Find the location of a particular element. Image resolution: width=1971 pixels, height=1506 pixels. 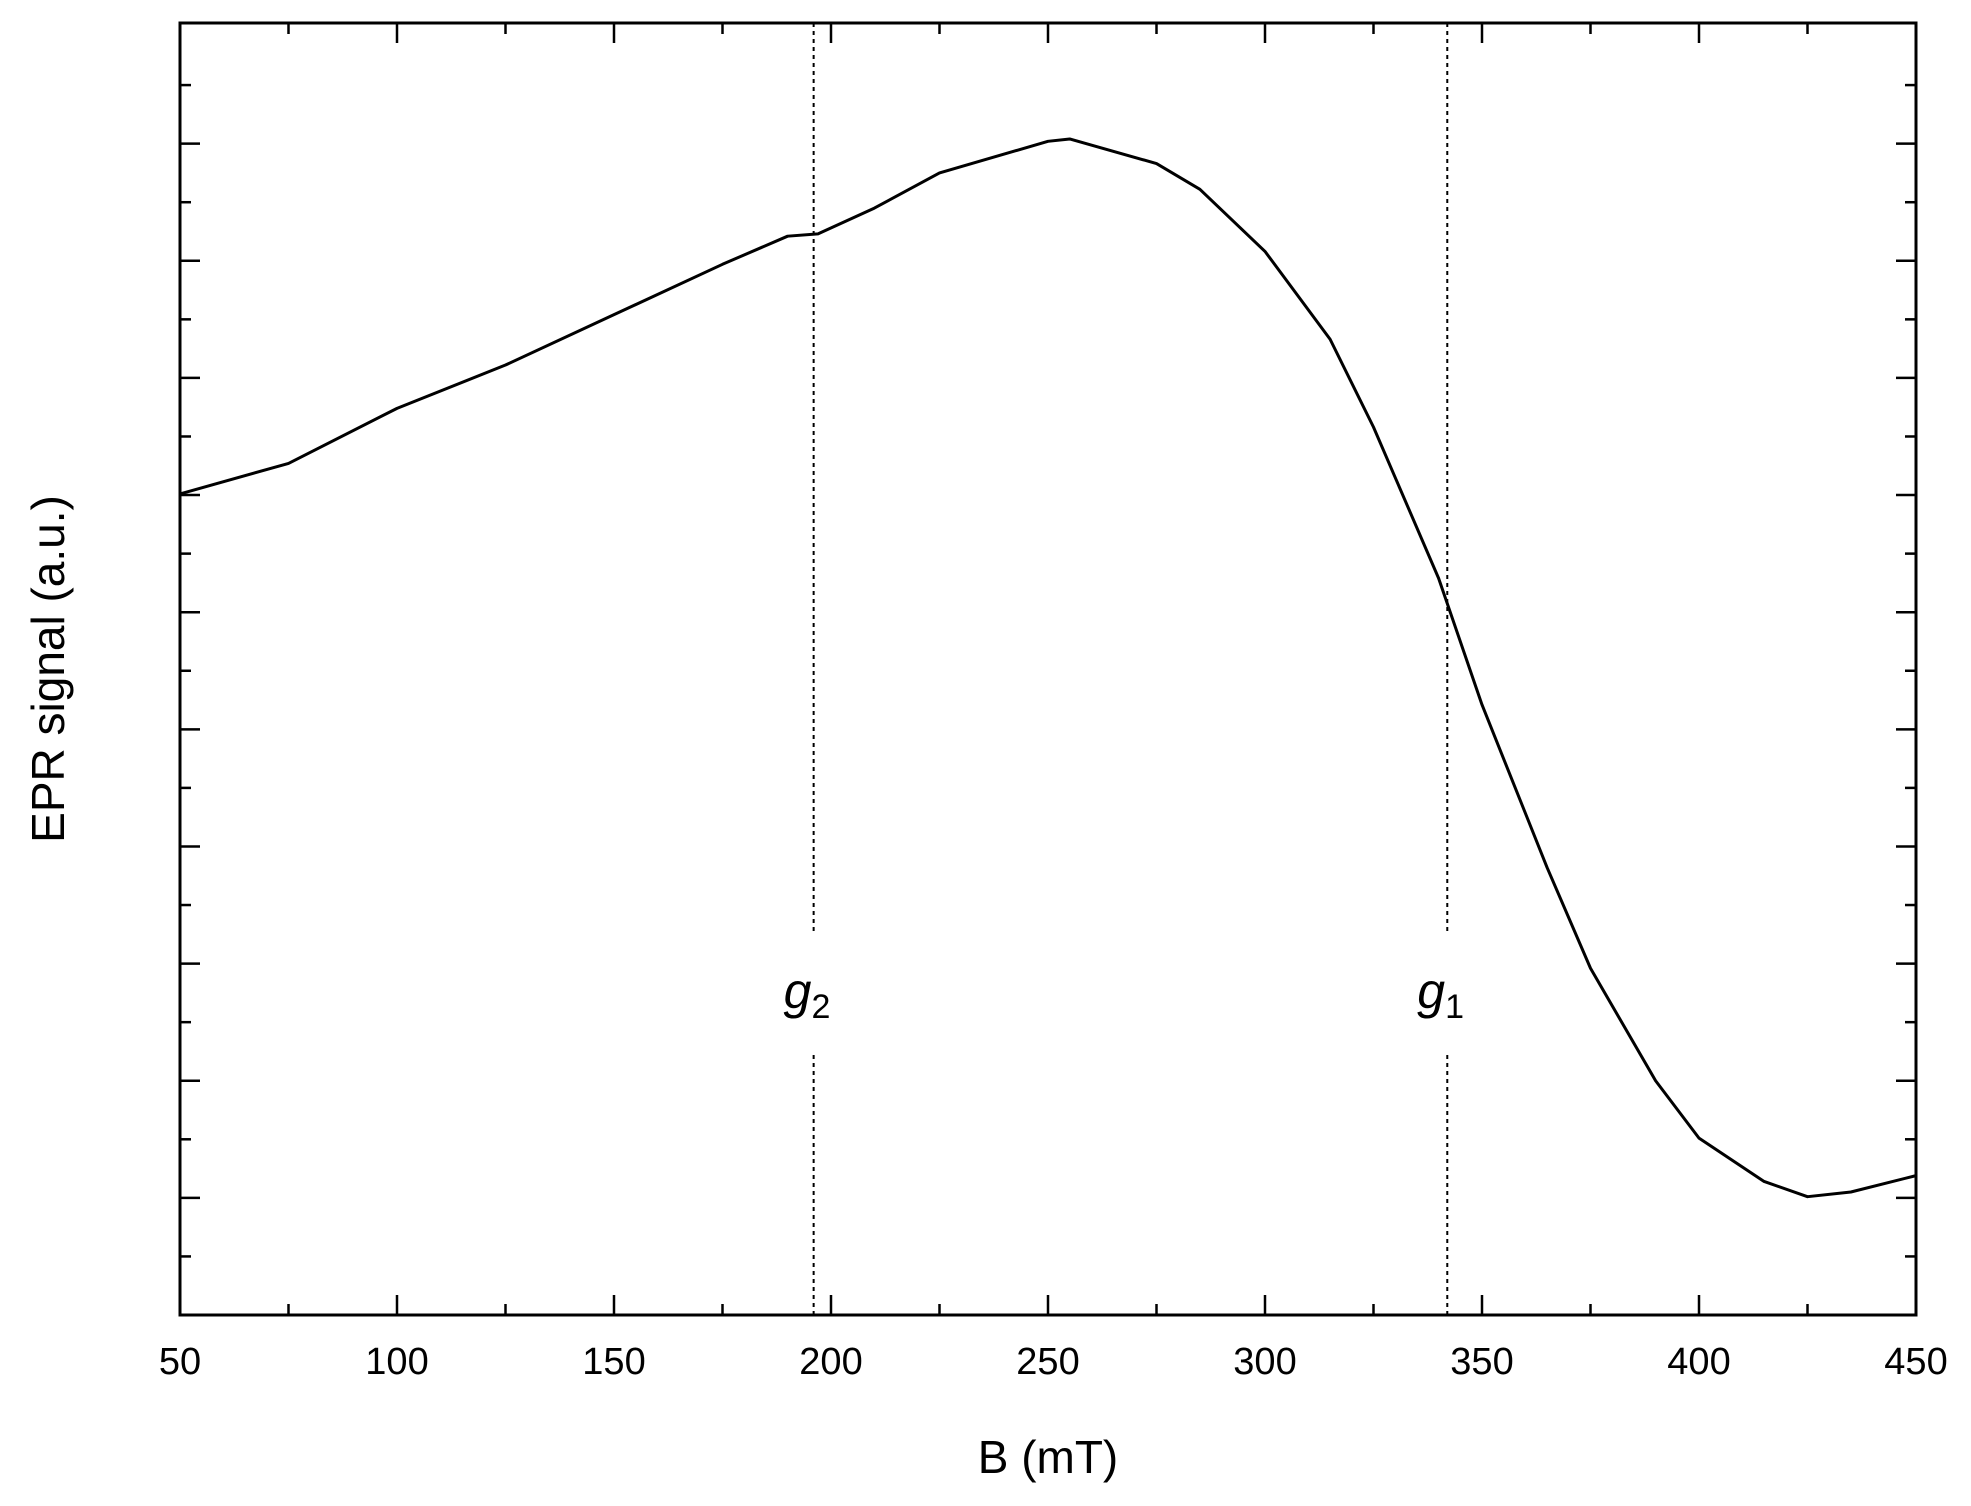

x-tick-label: 350 is located at coordinates (1481, 1362).